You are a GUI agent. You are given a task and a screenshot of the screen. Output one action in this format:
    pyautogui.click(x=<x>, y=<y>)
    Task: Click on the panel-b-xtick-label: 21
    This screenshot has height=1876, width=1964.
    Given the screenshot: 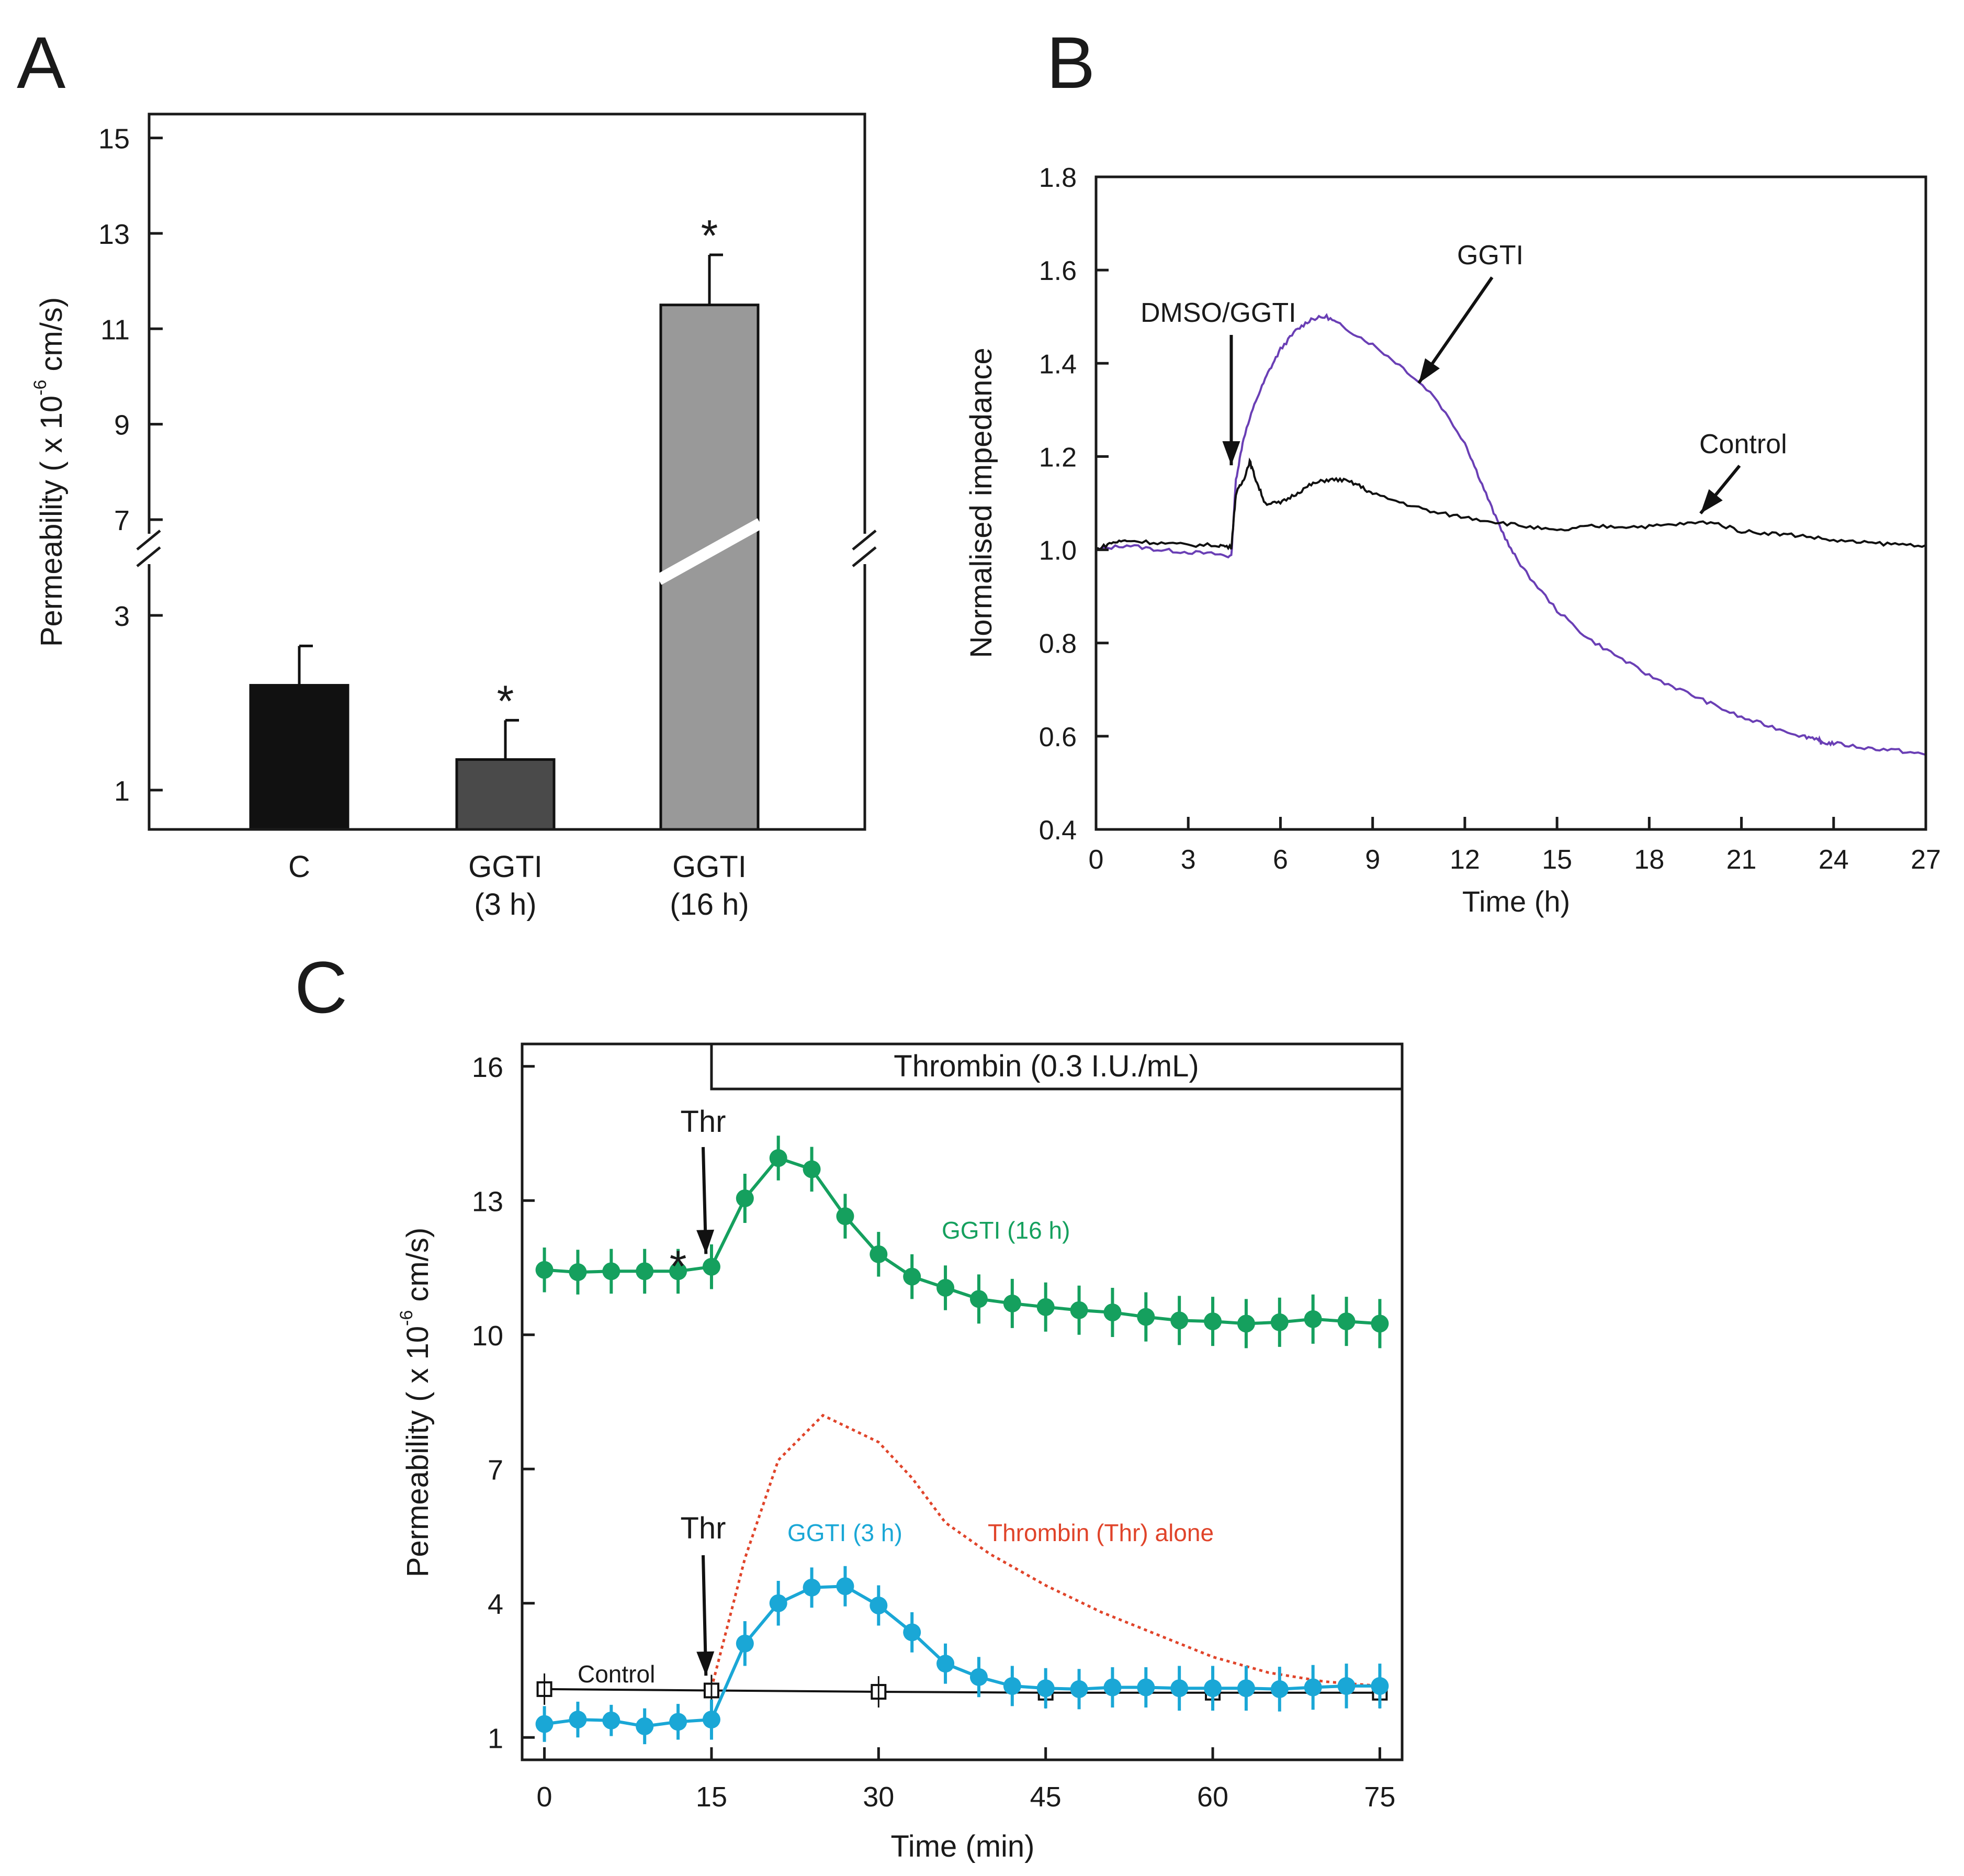 What is the action you would take?
    pyautogui.click(x=1741, y=860)
    